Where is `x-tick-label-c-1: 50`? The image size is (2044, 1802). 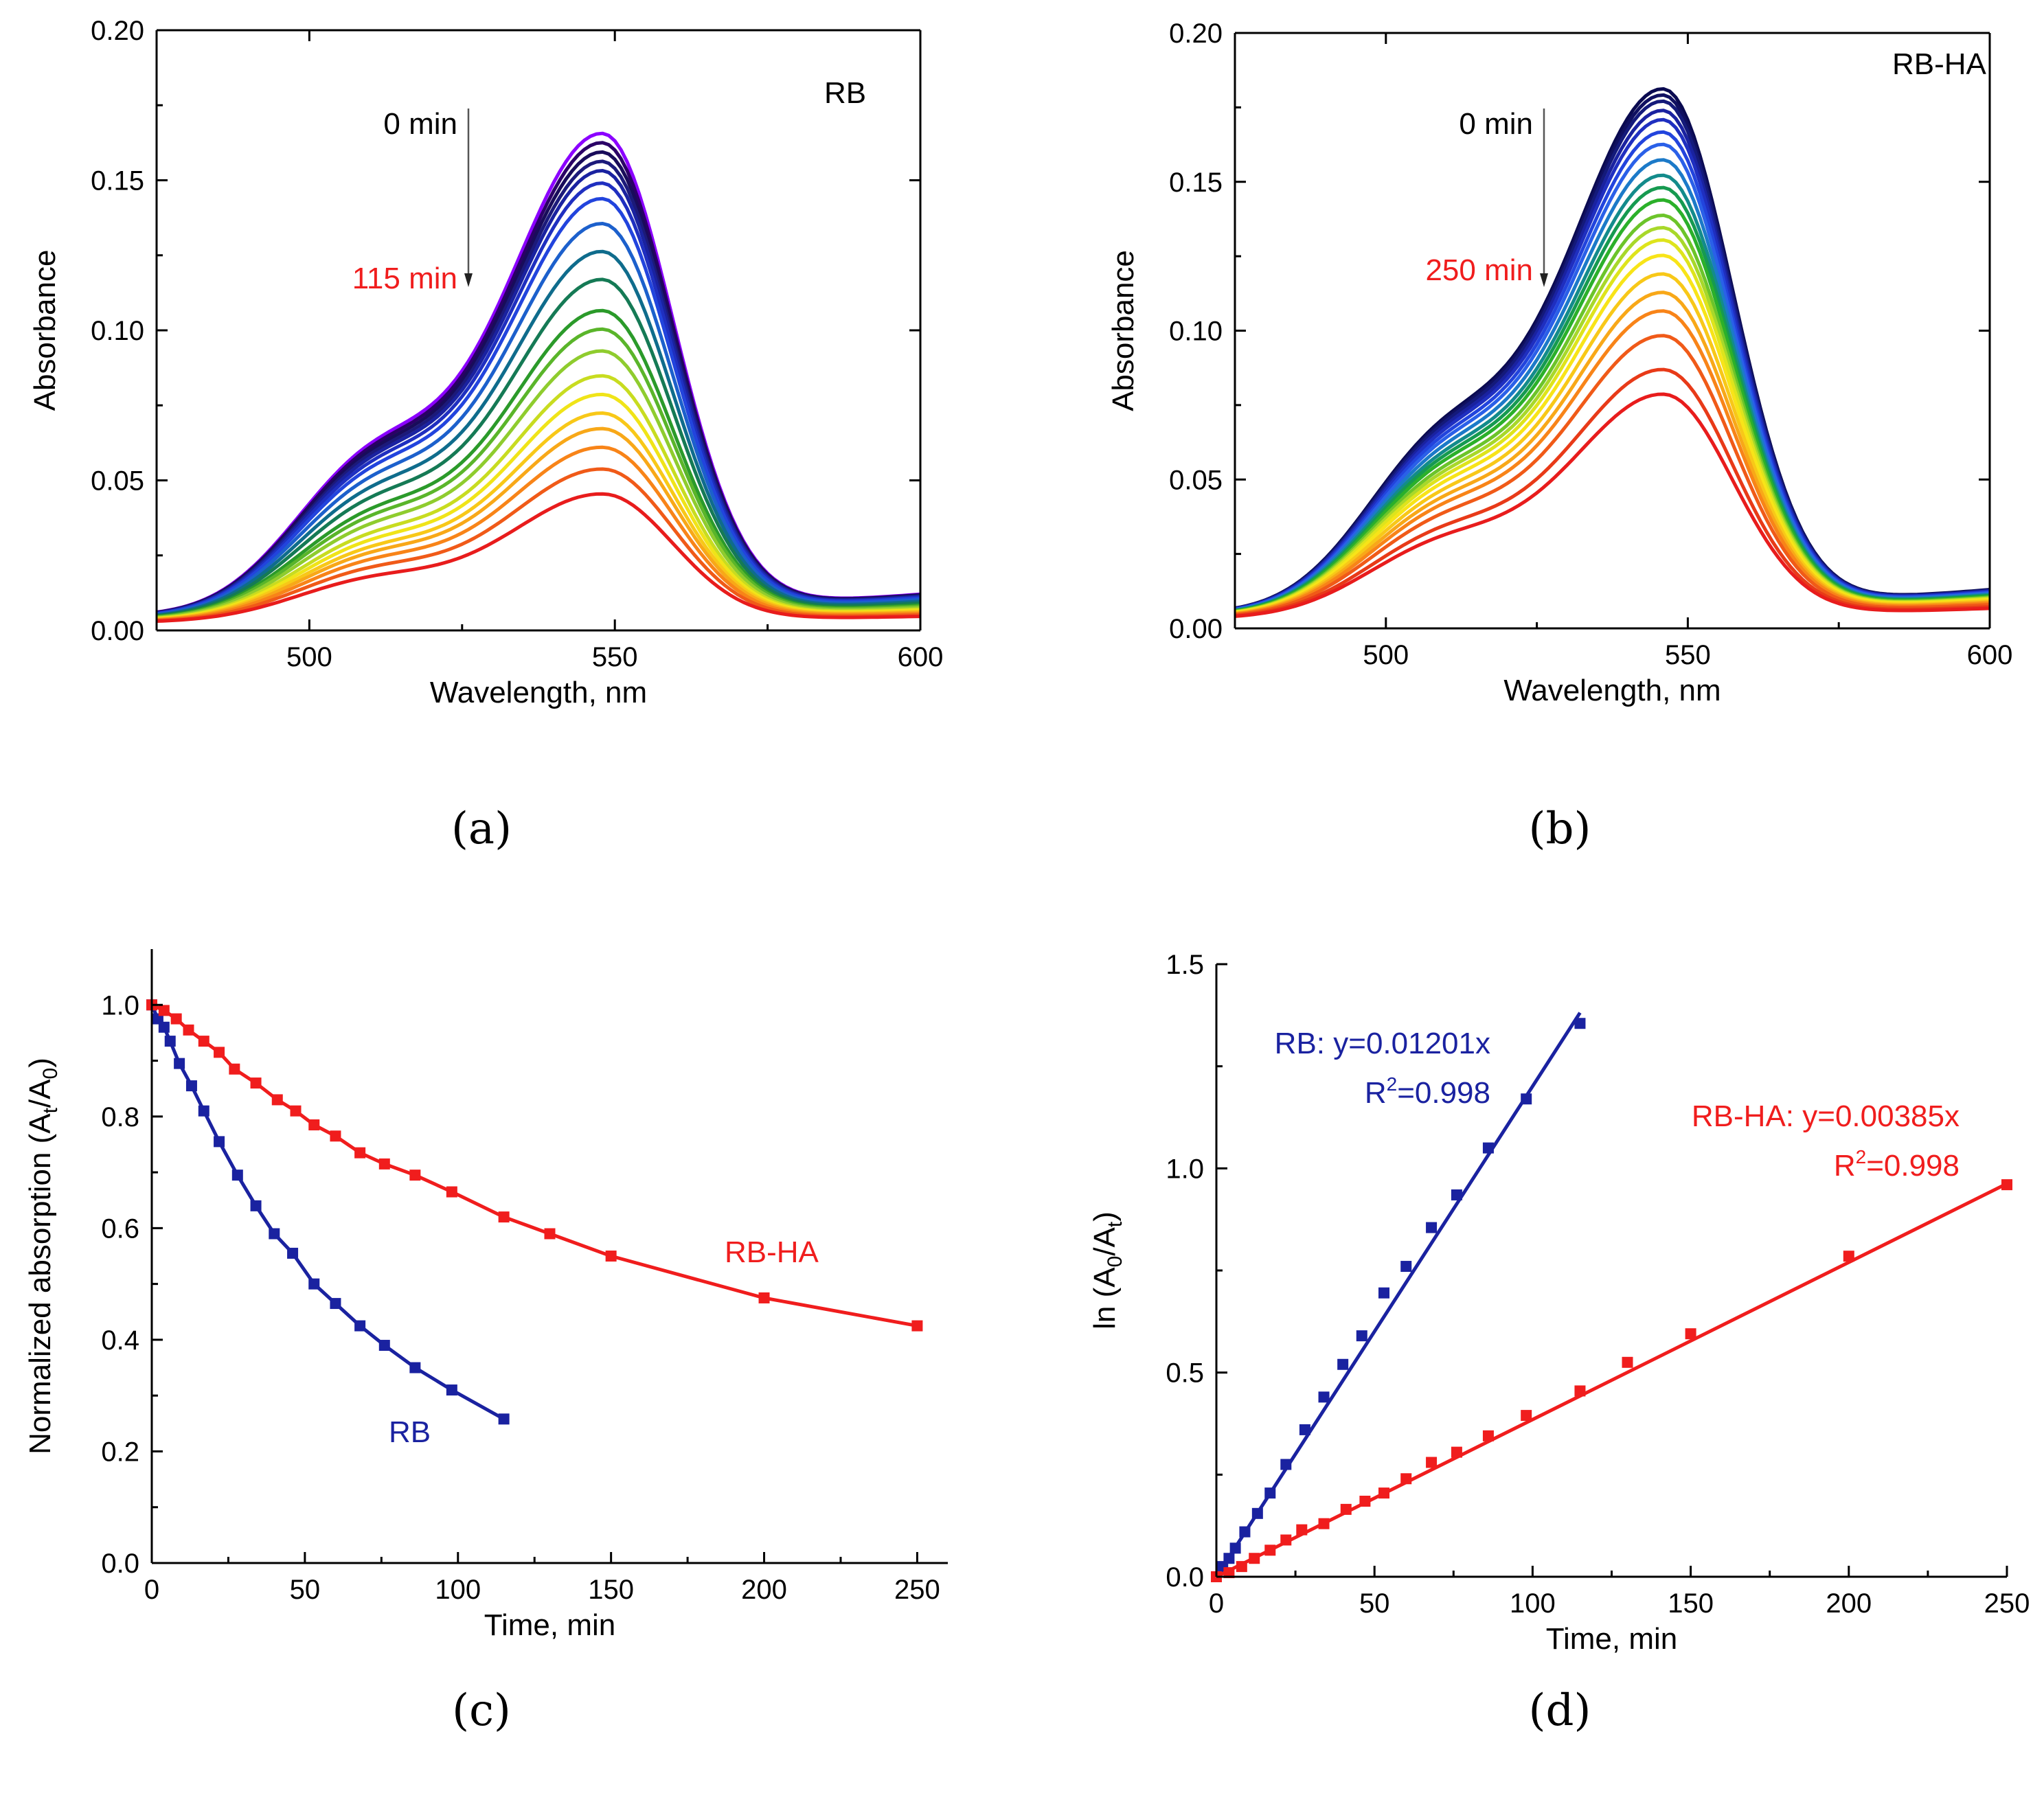
x-tick-label-c-1: 50 is located at coordinates (305, 1590).